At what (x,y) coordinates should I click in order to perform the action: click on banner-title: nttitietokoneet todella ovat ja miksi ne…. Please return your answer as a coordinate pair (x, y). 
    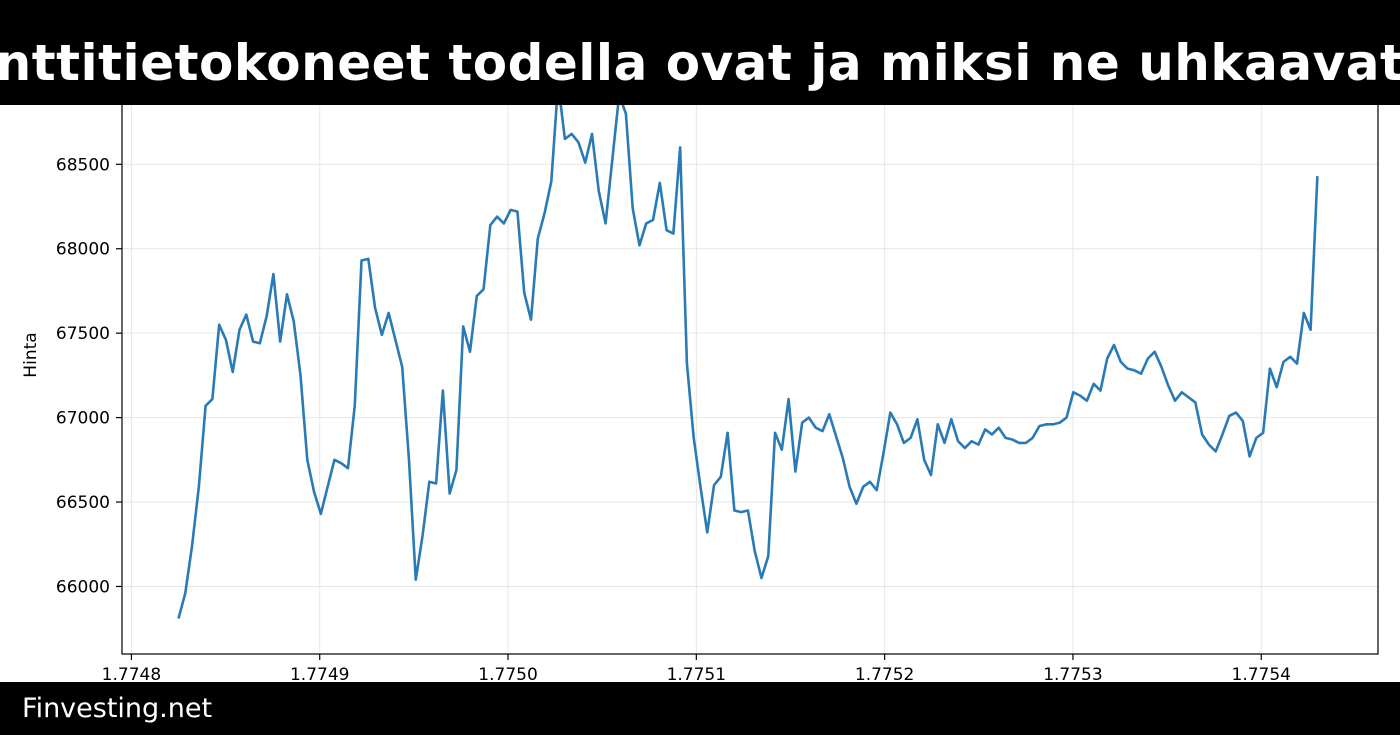
    Looking at the image, I should click on (700, 63).